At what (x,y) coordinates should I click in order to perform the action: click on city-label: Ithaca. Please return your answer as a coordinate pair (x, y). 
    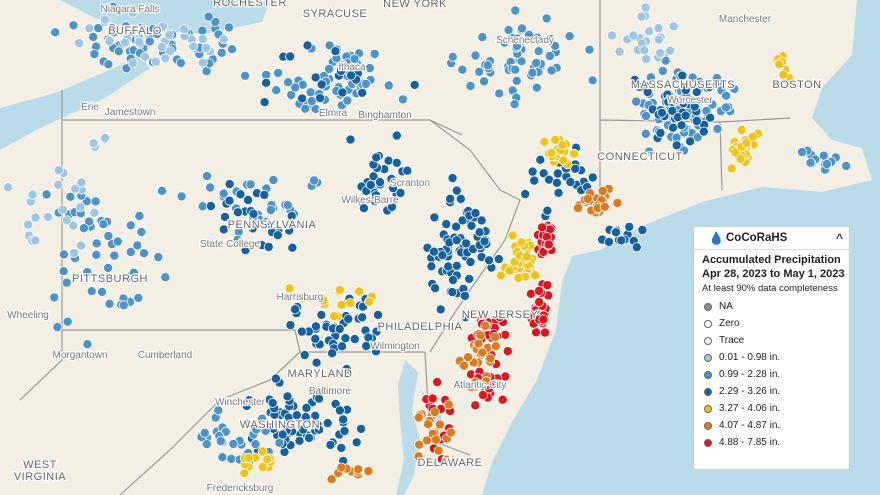
    Looking at the image, I should click on (352, 67).